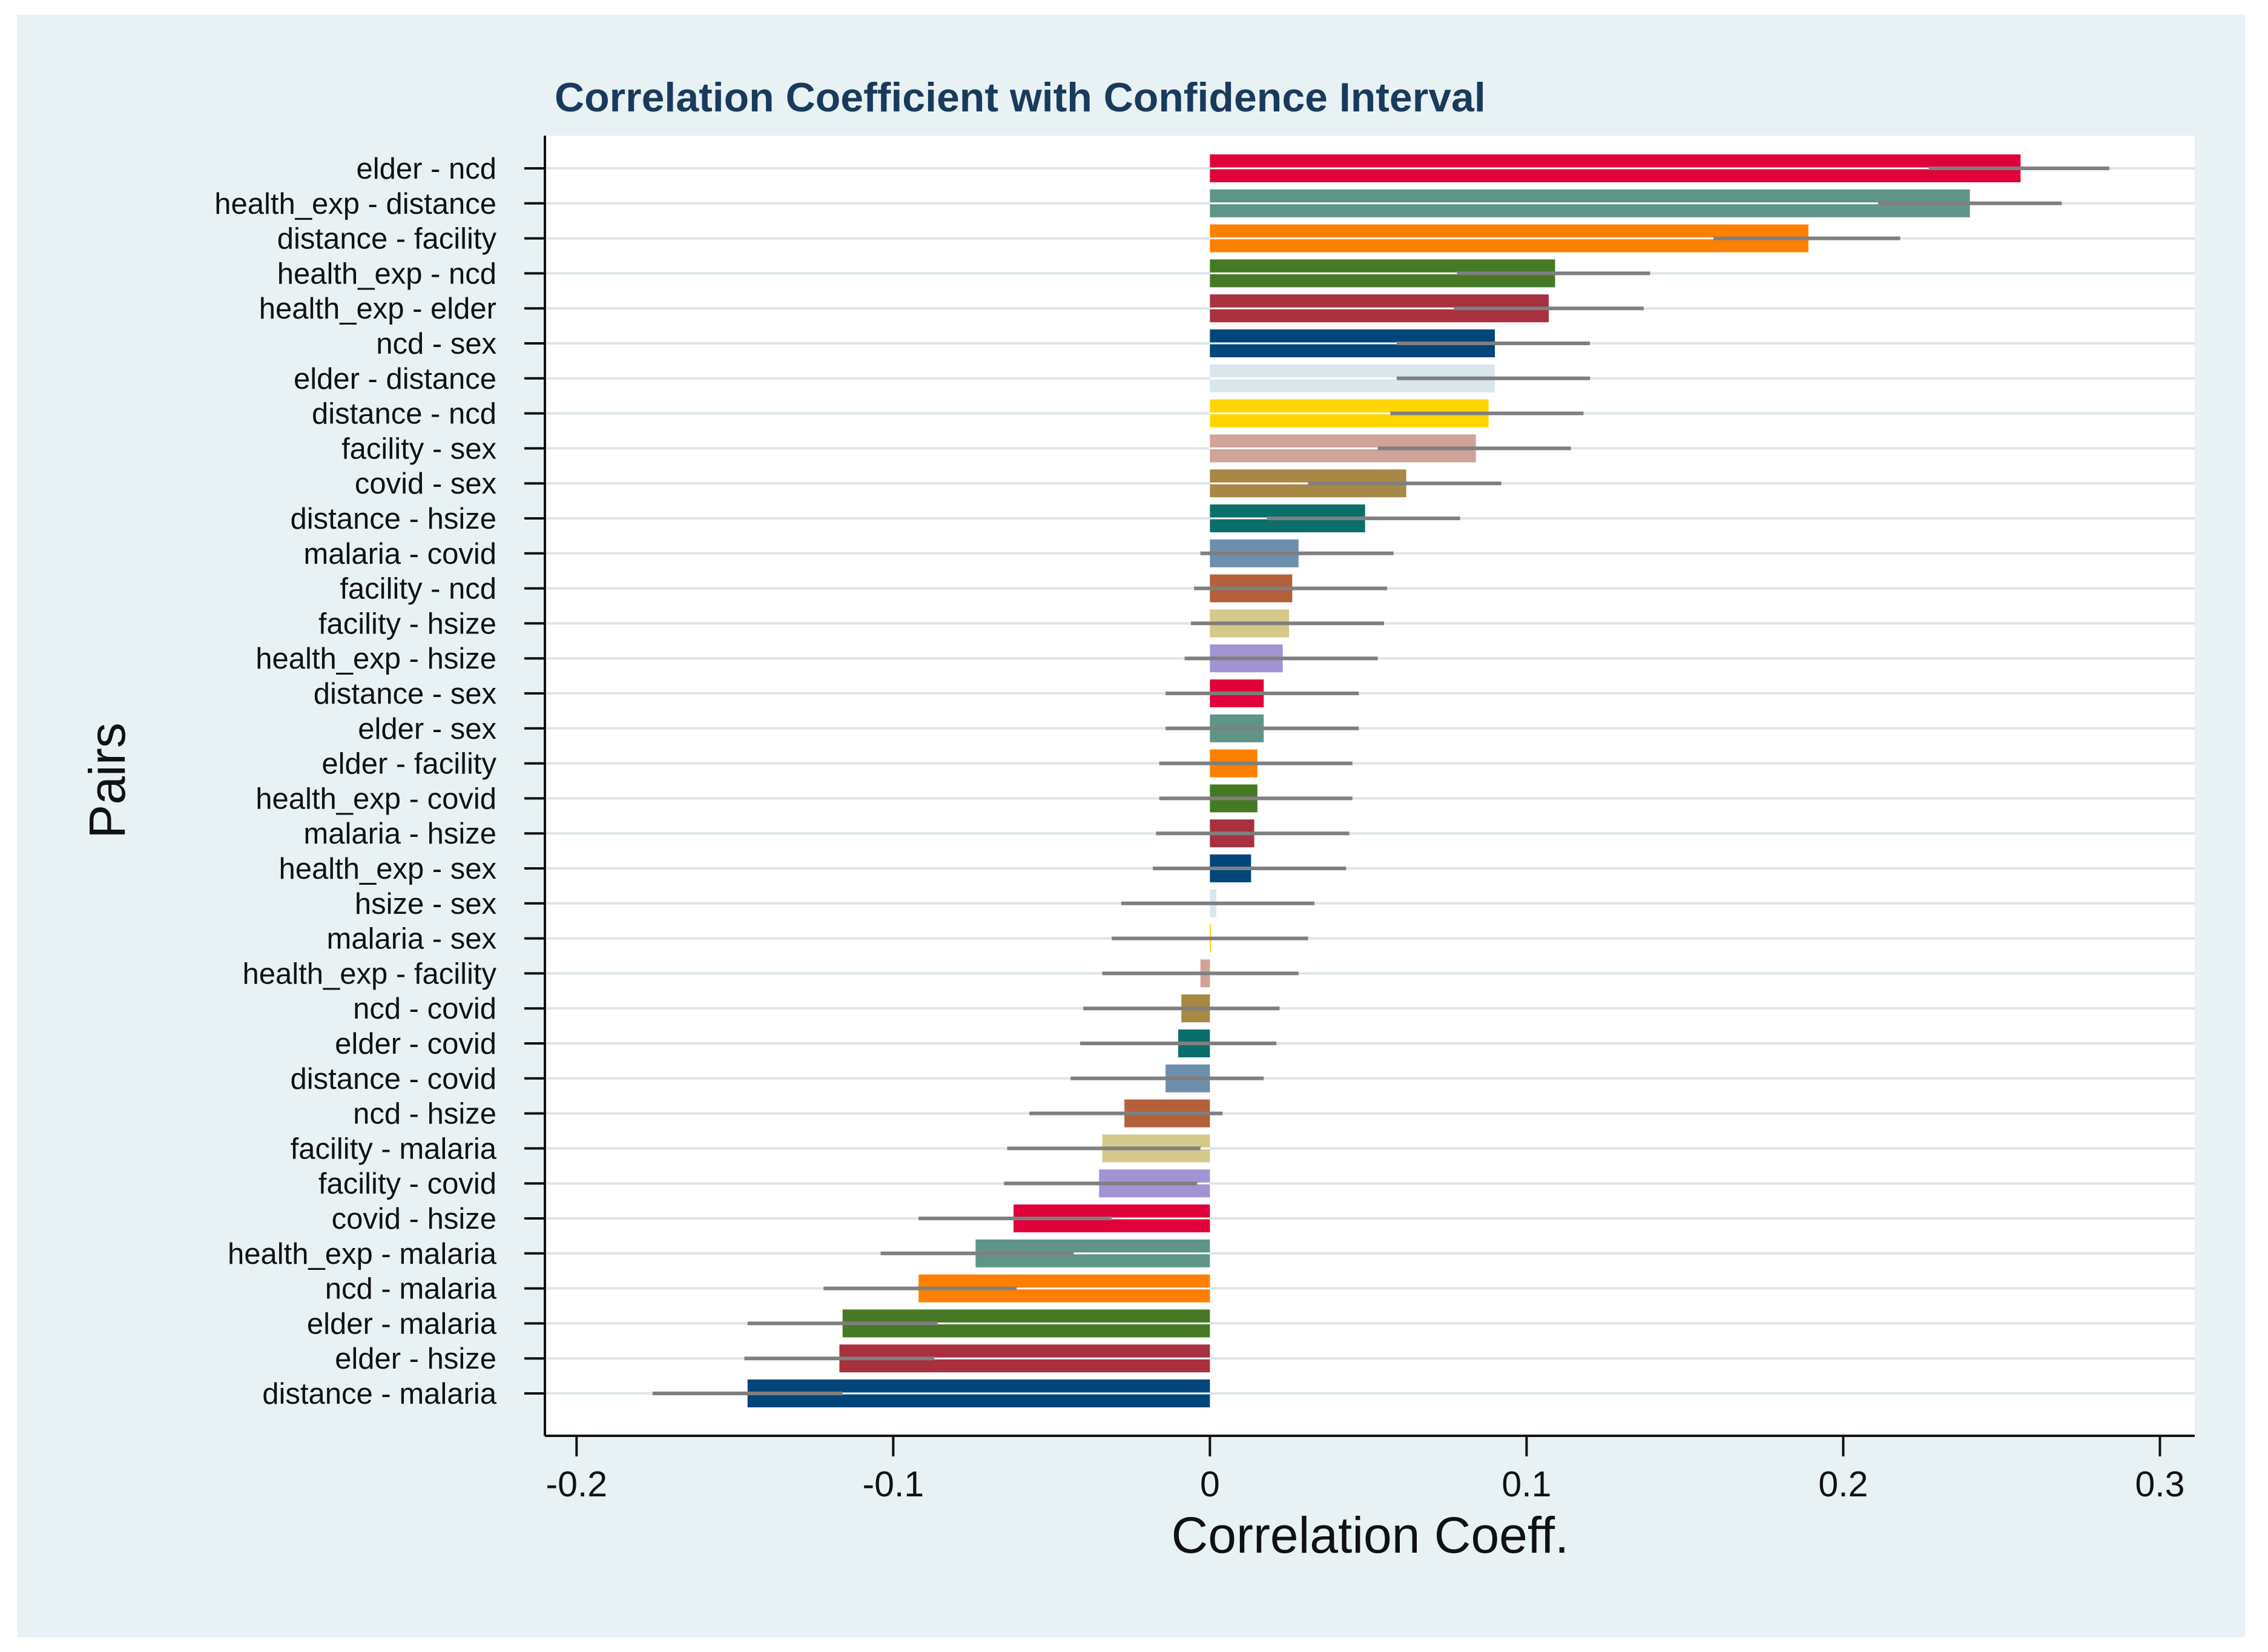 This screenshot has height=1652, width=2268. I want to click on category-label: elder - distance, so click(395, 379).